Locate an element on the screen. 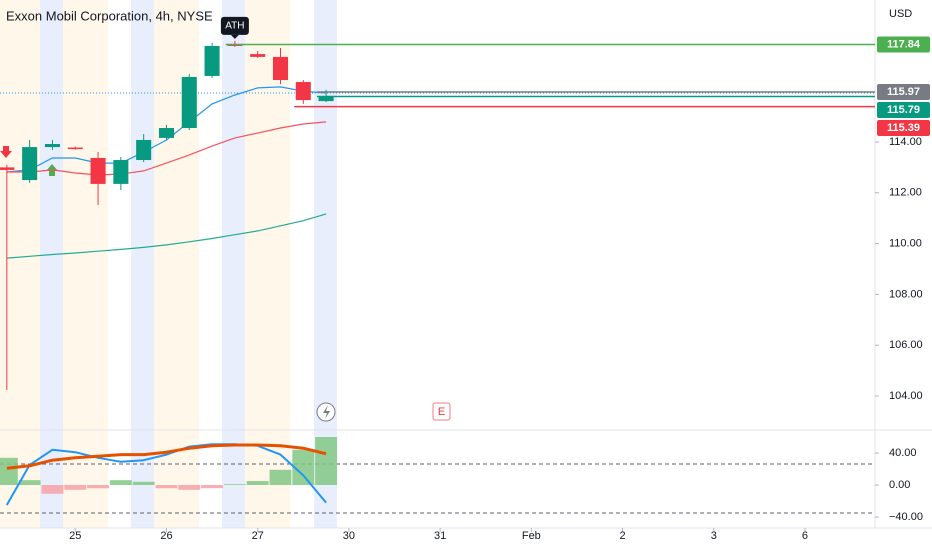  price-label: 115.79 is located at coordinates (903, 110).